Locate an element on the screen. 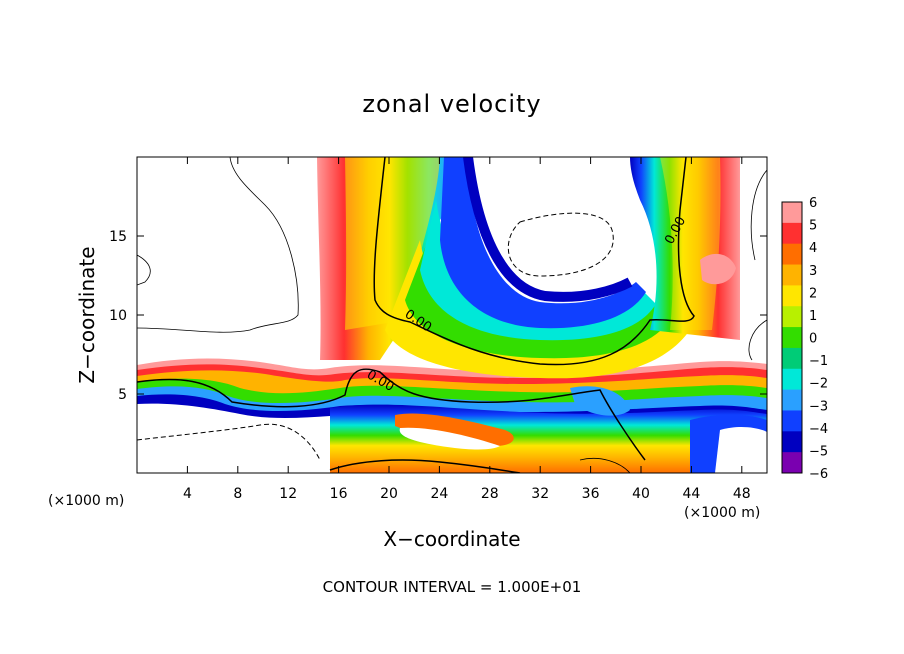  colorbar-tick-label: −6 is located at coordinates (818, 474).